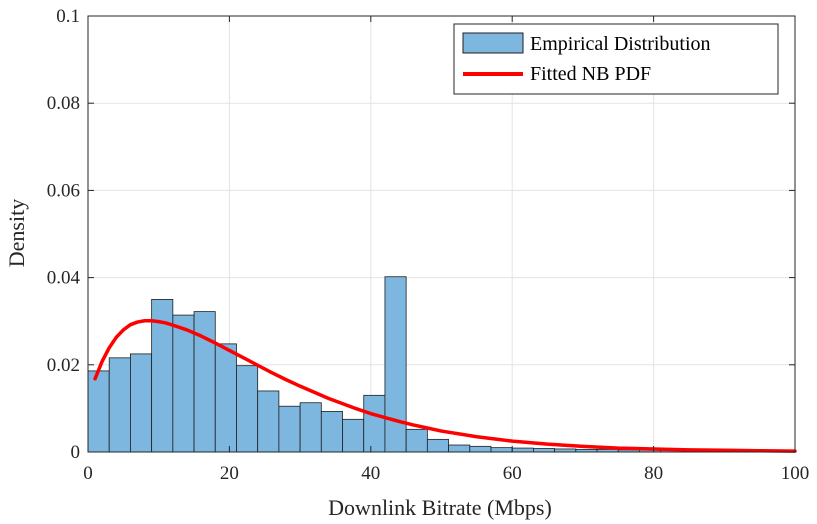  Describe the element at coordinates (493, 43) in the screenshot. I see `legend-swatch-empirical` at that location.